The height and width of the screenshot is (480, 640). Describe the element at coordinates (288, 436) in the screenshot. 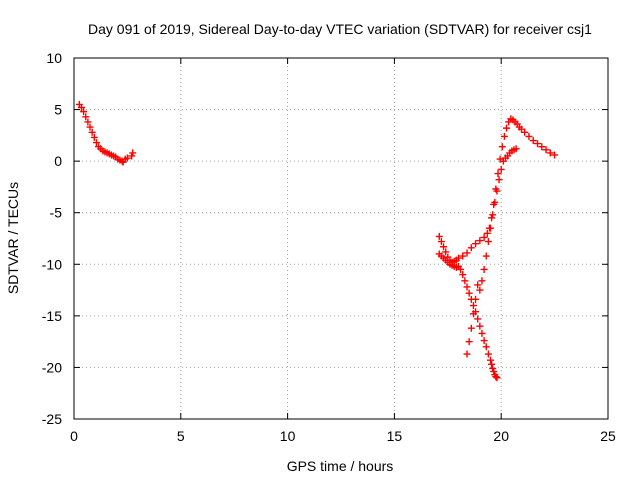

I see `x-tick-label: 10` at that location.